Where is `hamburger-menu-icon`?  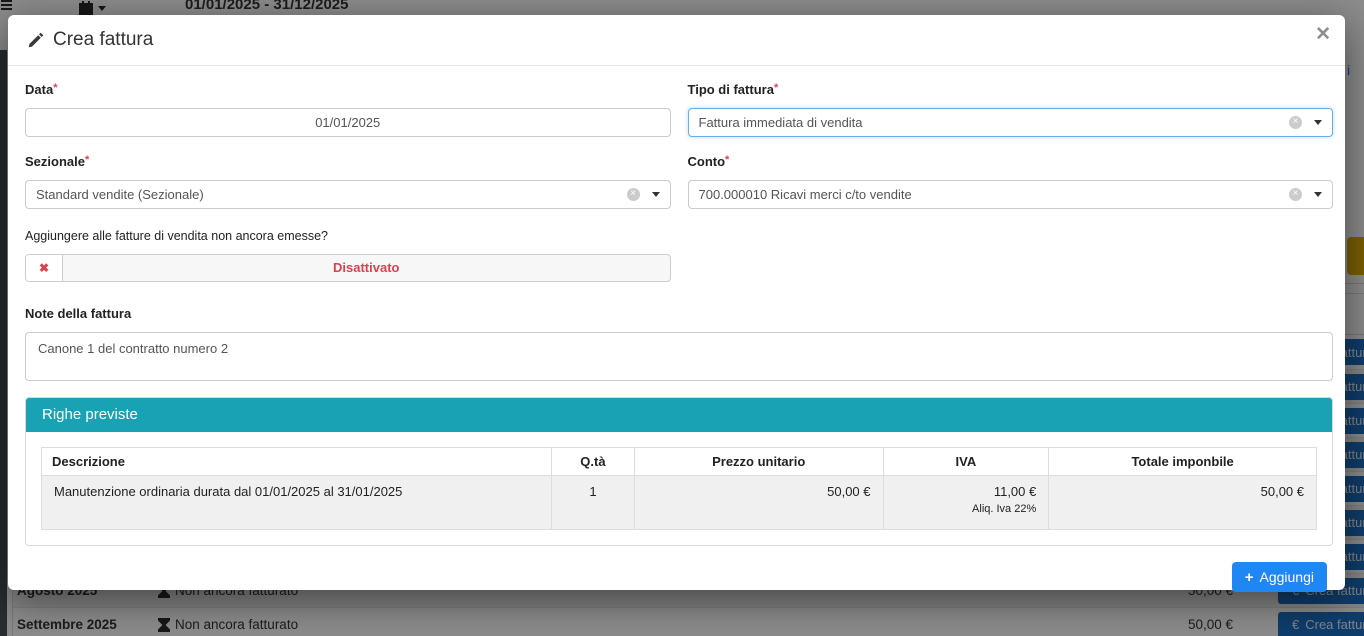 hamburger-menu-icon is located at coordinates (6, 6).